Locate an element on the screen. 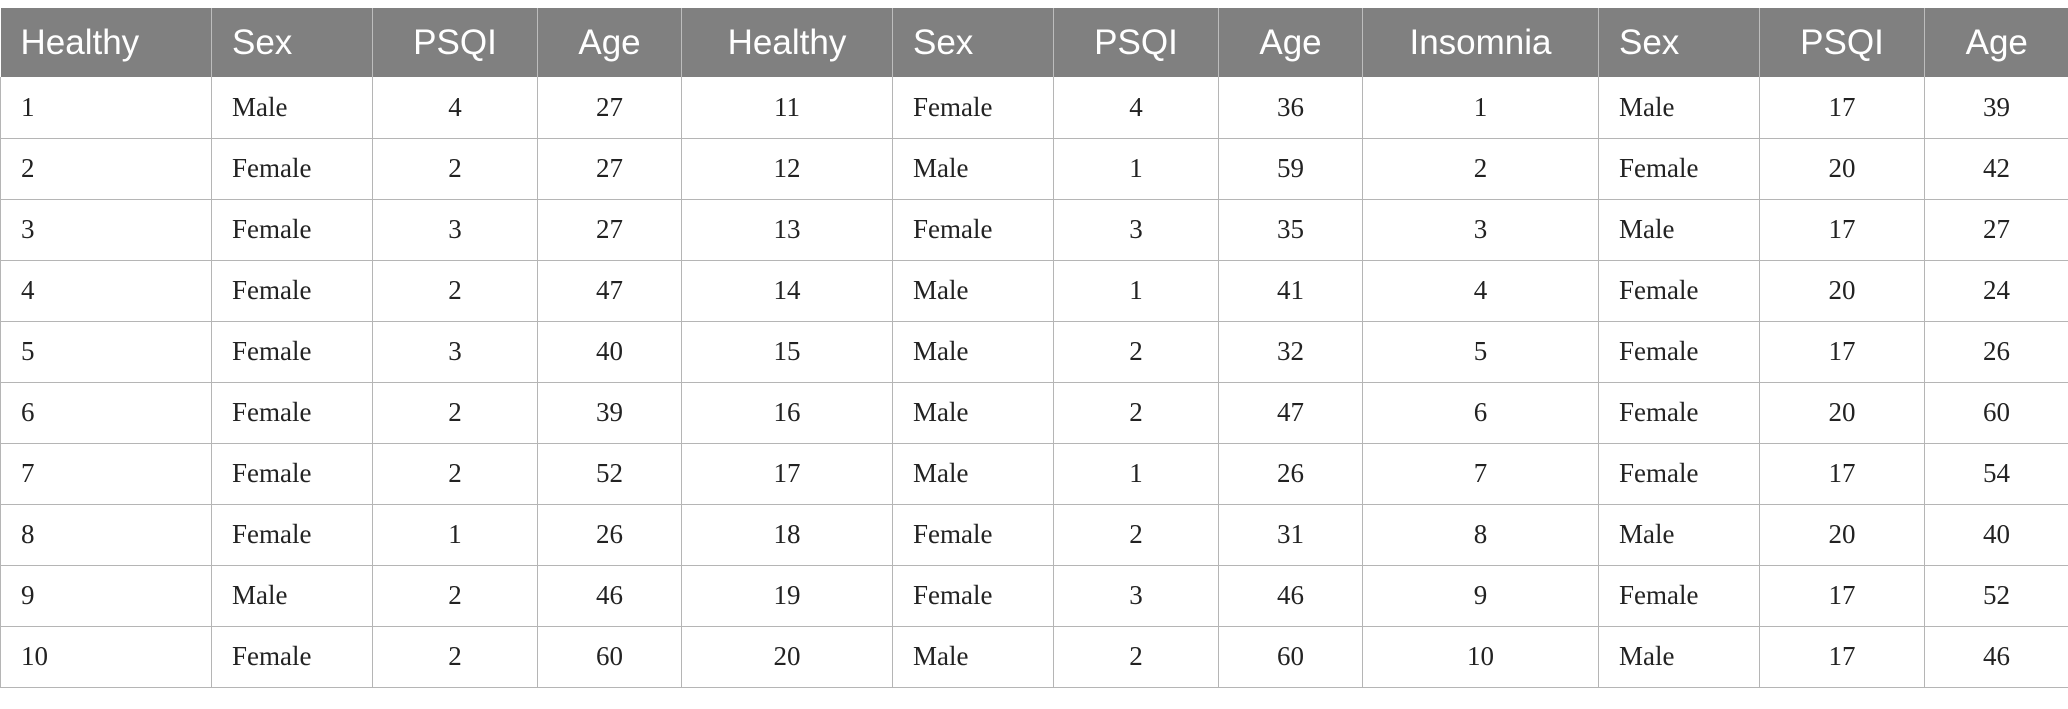 This screenshot has width=2068, height=709. header-age-3: Age is located at coordinates (1996, 42).